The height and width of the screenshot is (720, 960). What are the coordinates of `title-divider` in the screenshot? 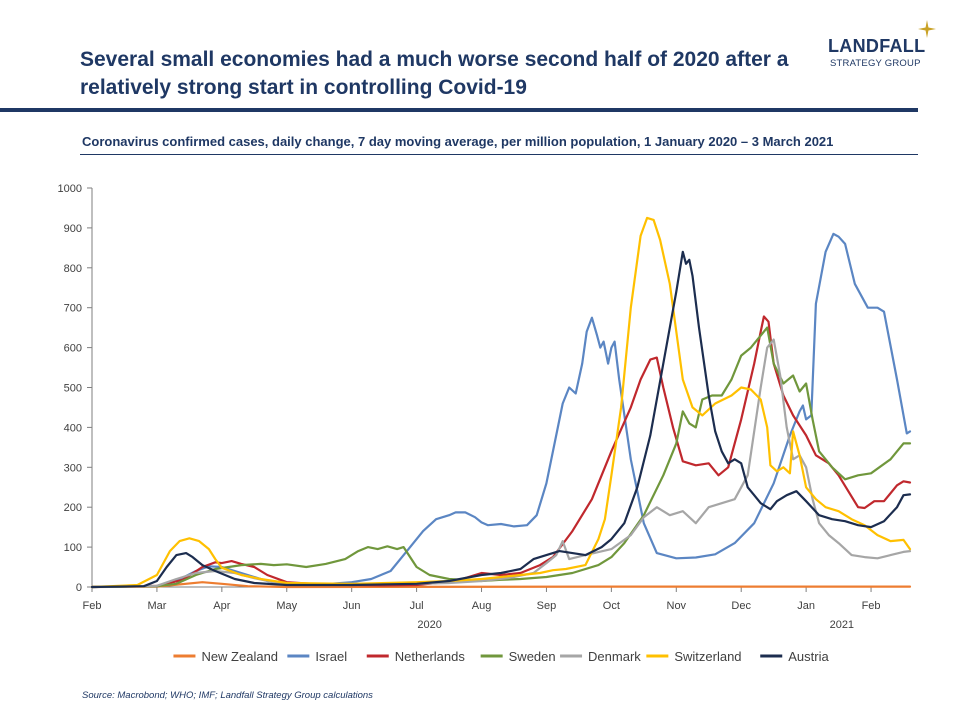 It's located at (459, 110).